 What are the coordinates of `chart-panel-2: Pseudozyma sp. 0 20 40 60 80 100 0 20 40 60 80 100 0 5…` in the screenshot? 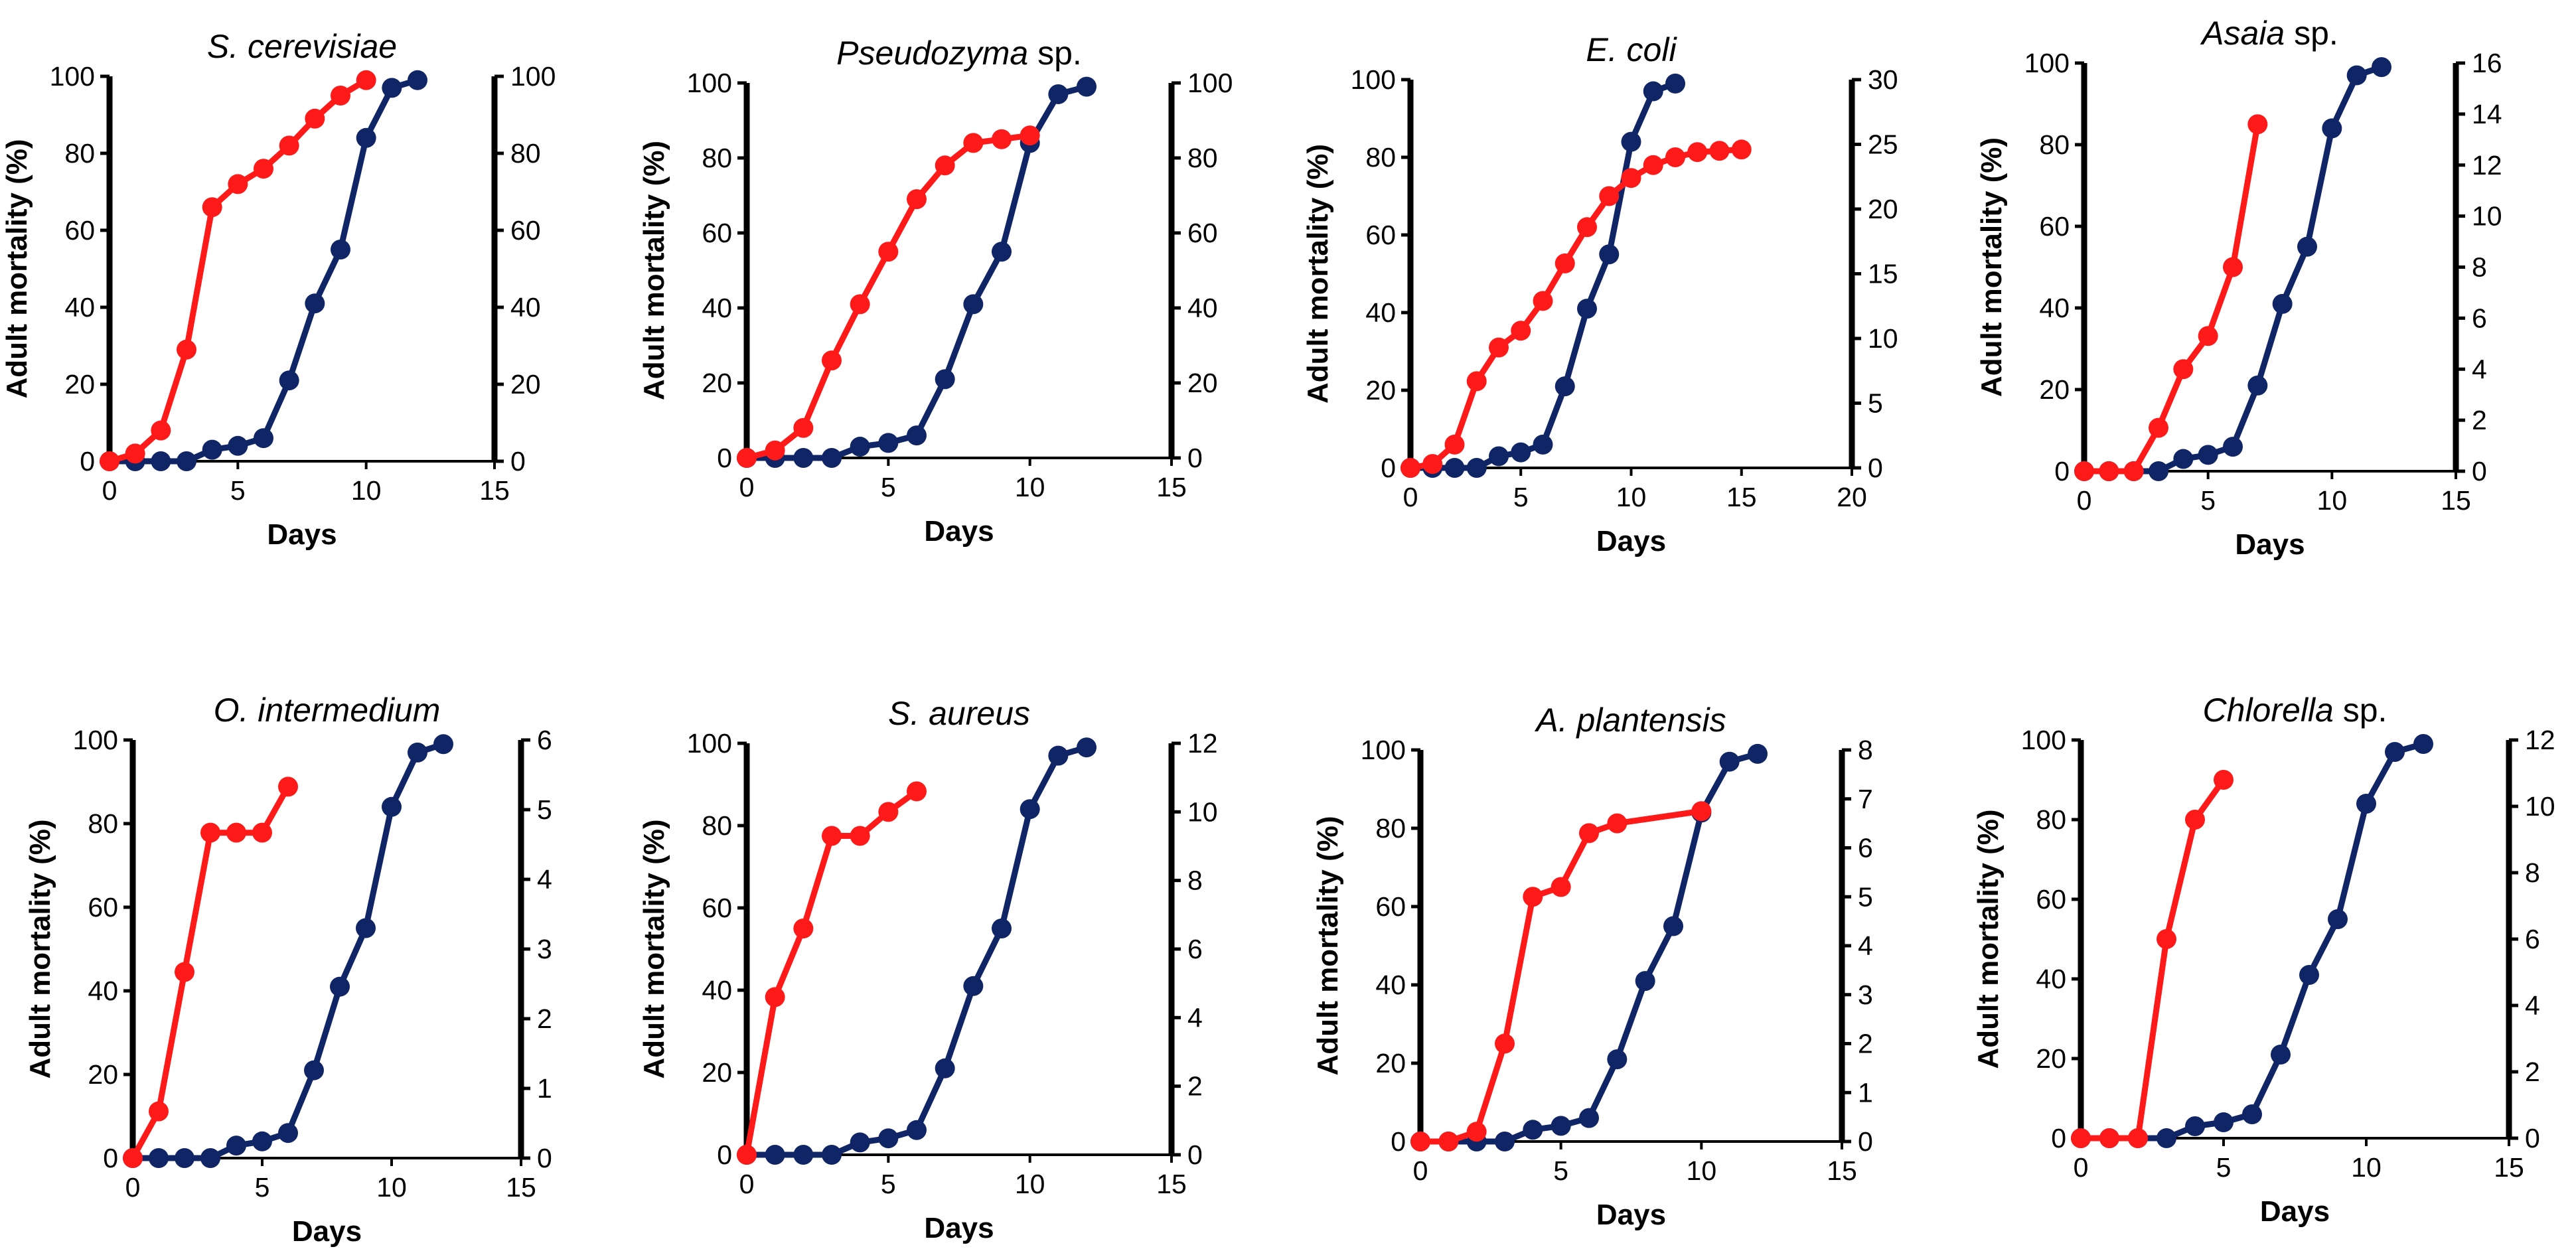 It's located at (936, 291).